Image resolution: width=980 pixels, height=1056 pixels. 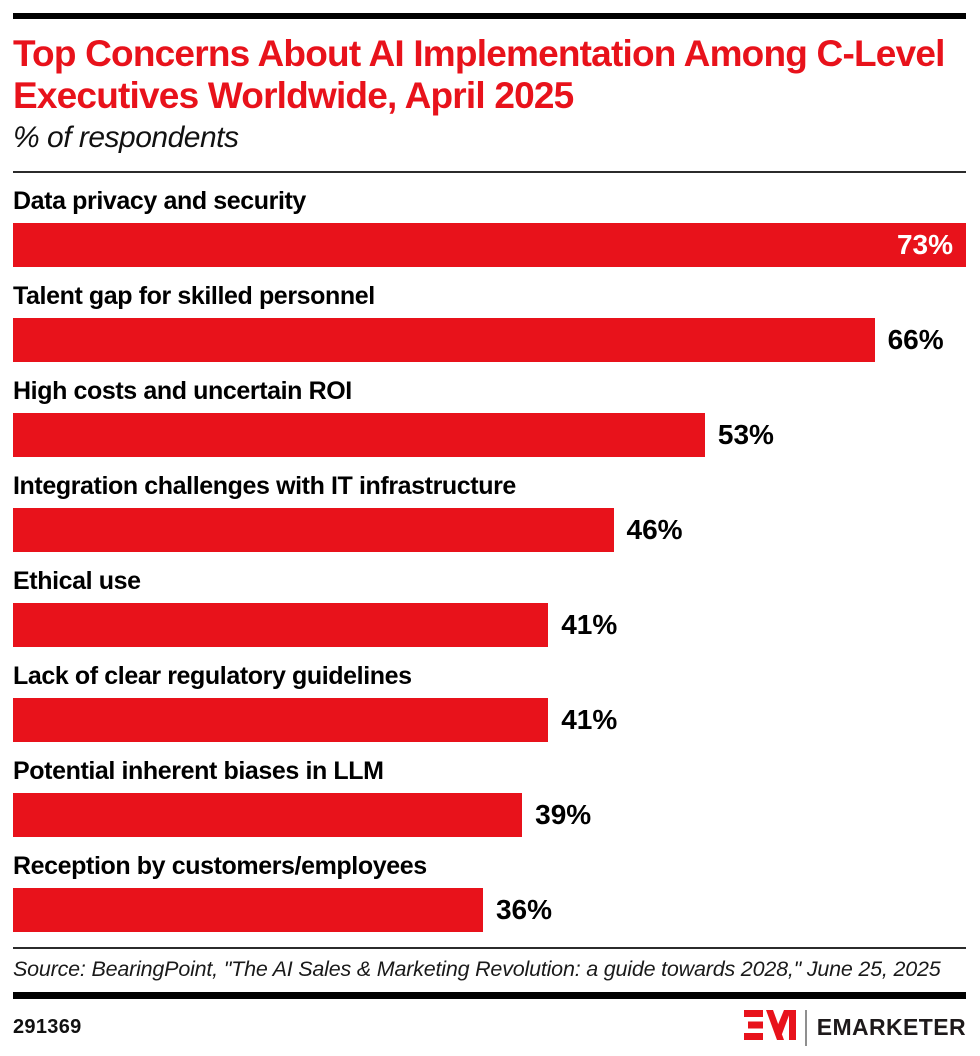 I want to click on brand-name: EMARKETER, so click(x=891, y=1027).